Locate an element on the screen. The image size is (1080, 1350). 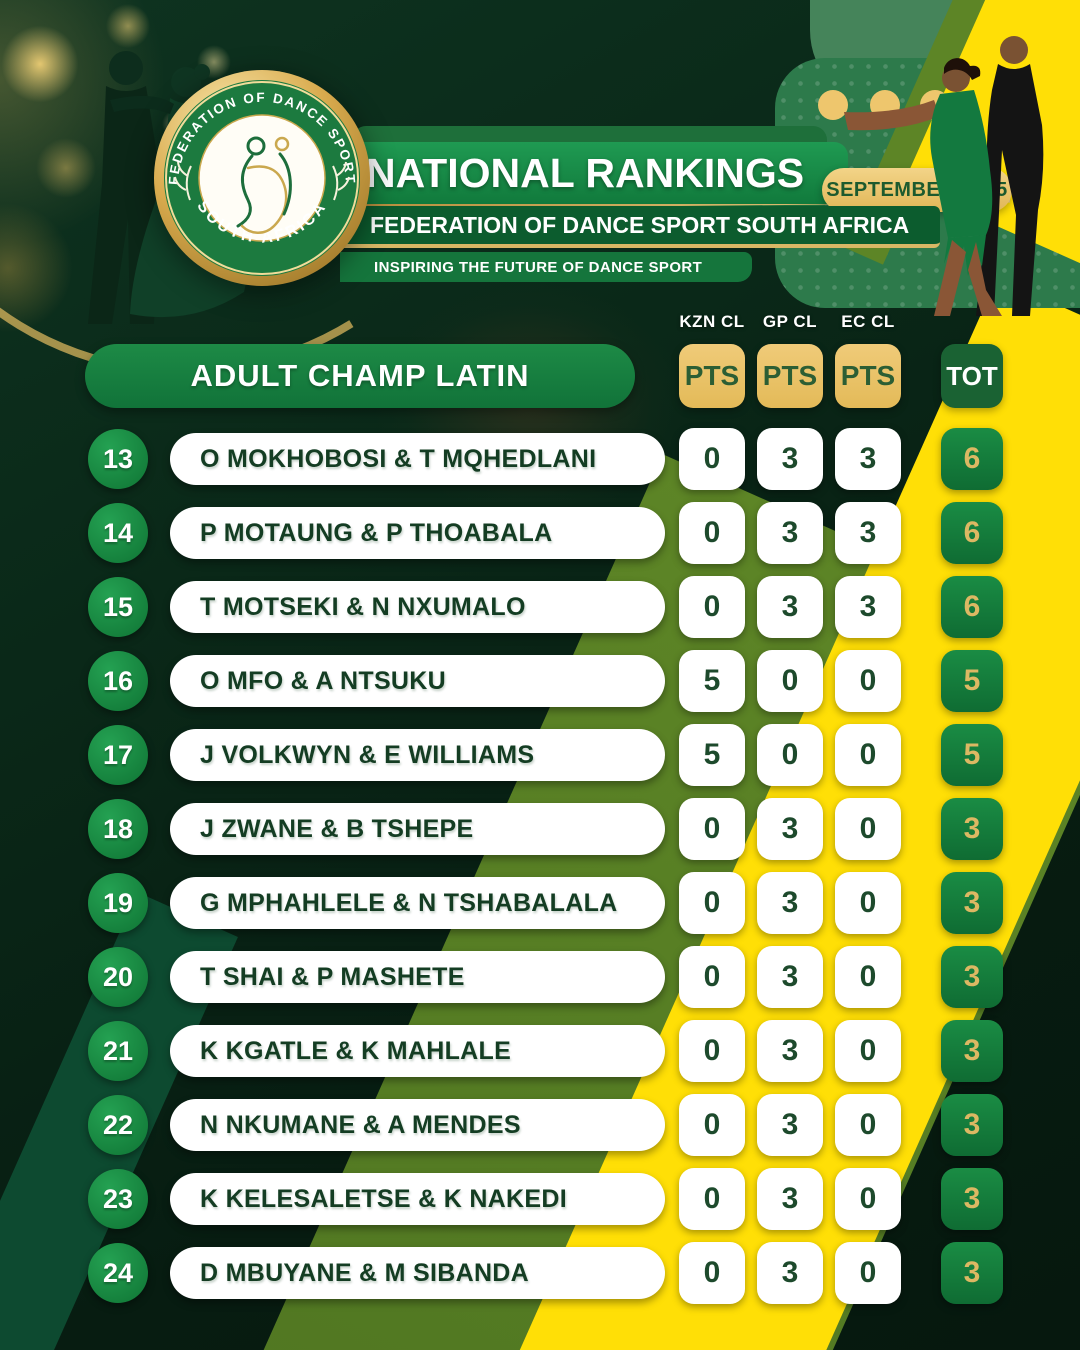
tagline: INSPIRING THE FUTURE OF DANCE SPORT is located at coordinates (546, 267).